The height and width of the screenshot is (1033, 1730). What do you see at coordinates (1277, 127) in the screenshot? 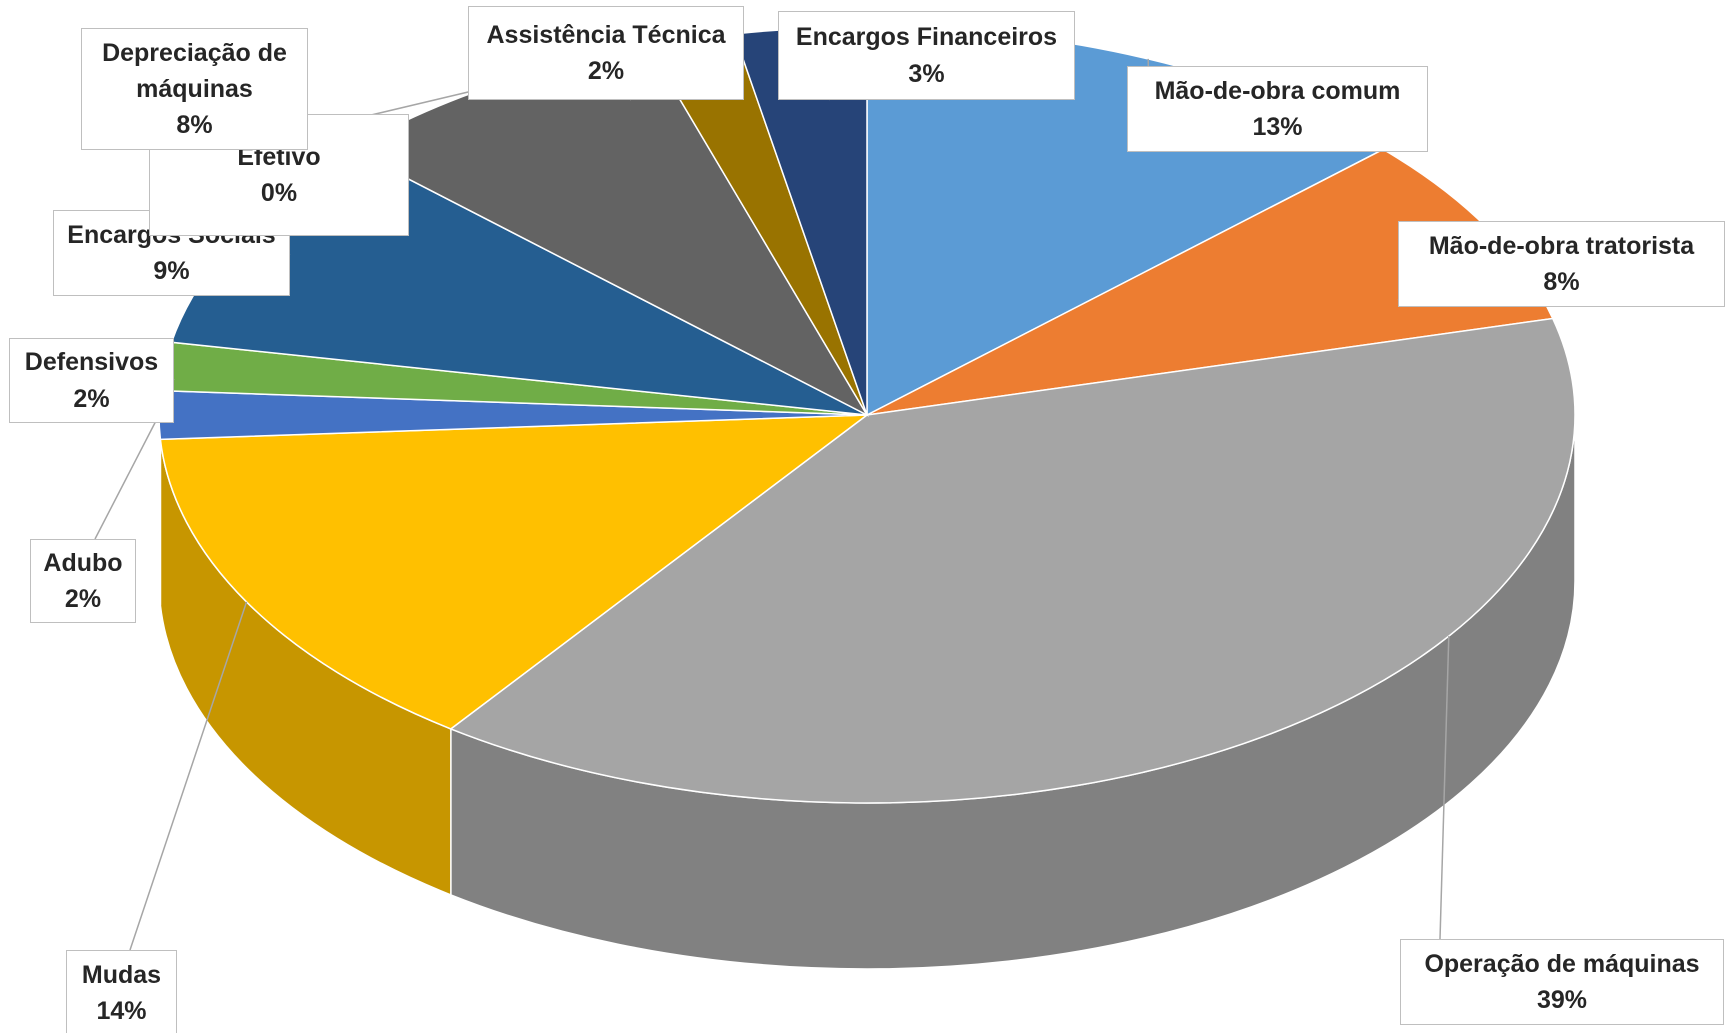
I see `value-label: 13%` at bounding box center [1277, 127].